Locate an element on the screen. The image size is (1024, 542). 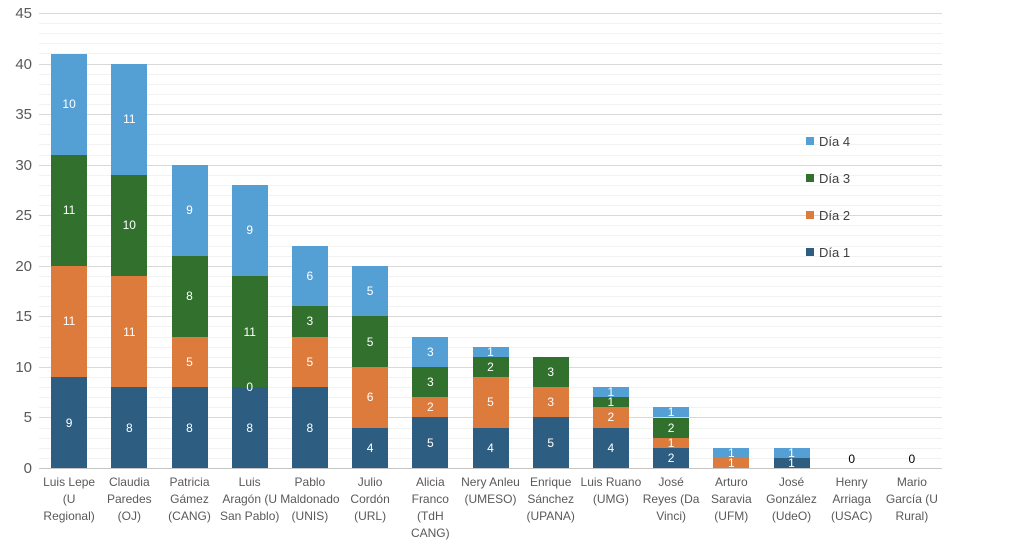
category-label: Pablo Maldonado (UNIS) is located at coordinates (310, 499).